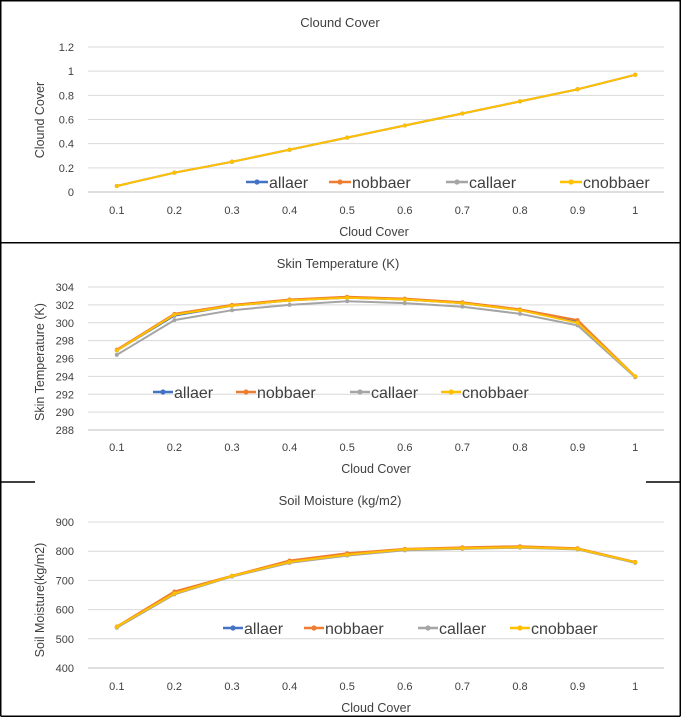 This screenshot has width=681, height=717. What do you see at coordinates (66, 169) in the screenshot?
I see `y-tick-label: 0.2` at bounding box center [66, 169].